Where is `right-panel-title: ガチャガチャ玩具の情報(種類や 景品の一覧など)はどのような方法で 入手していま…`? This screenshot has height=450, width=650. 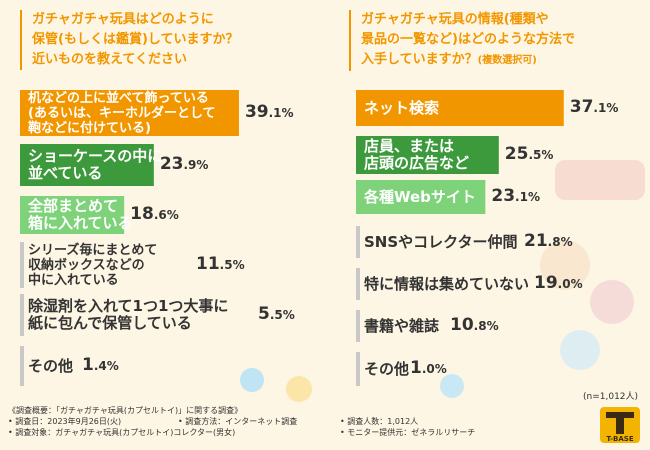 right-panel-title: ガチャガチャ玩具の情報(種類や 景品の一覧など)はどのような方法で 入手していま… is located at coordinates (490, 40).